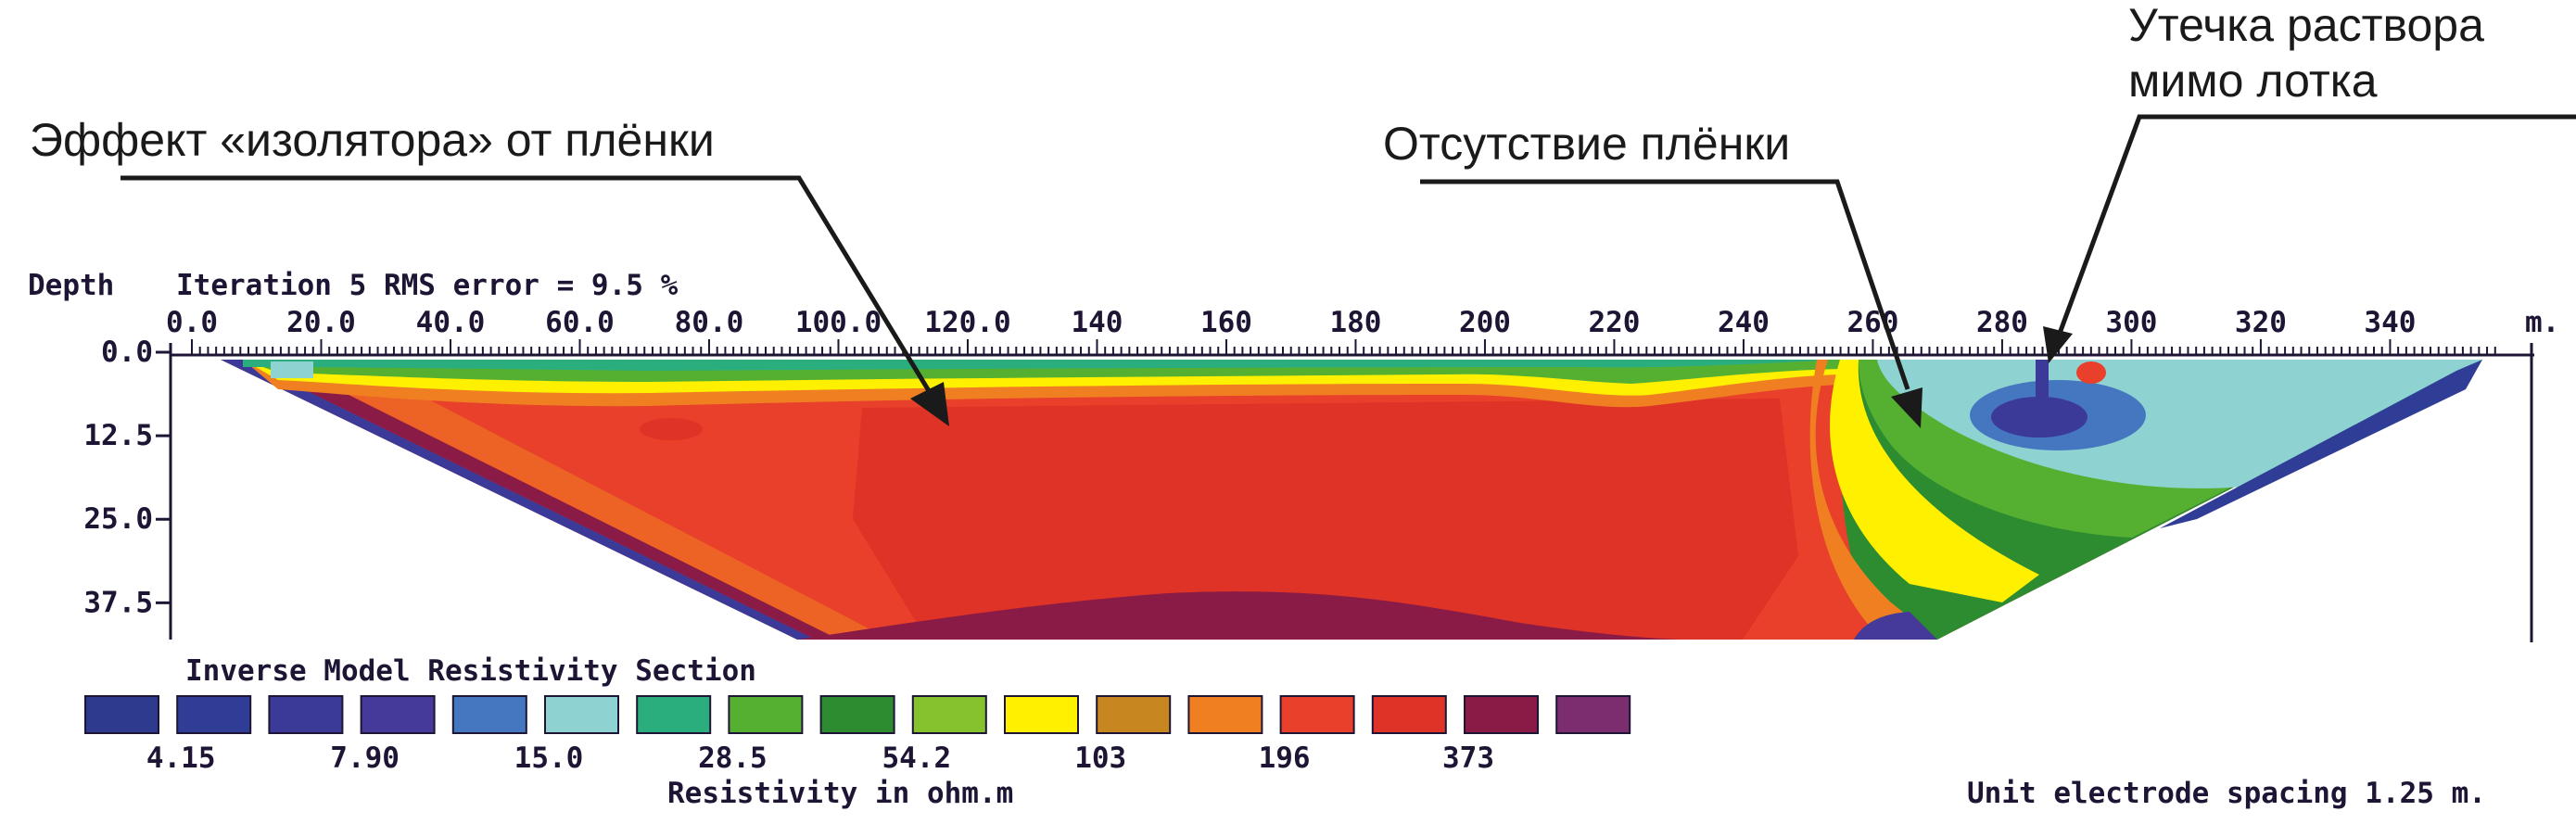  I want to click on colorbar-tick-label: 373, so click(1468, 758).